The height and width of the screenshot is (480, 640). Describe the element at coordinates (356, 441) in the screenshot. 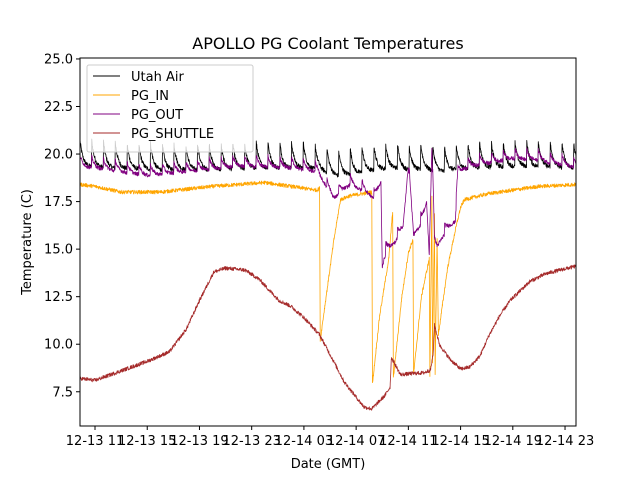

I see `x-tick-label: 12-14 07` at that location.